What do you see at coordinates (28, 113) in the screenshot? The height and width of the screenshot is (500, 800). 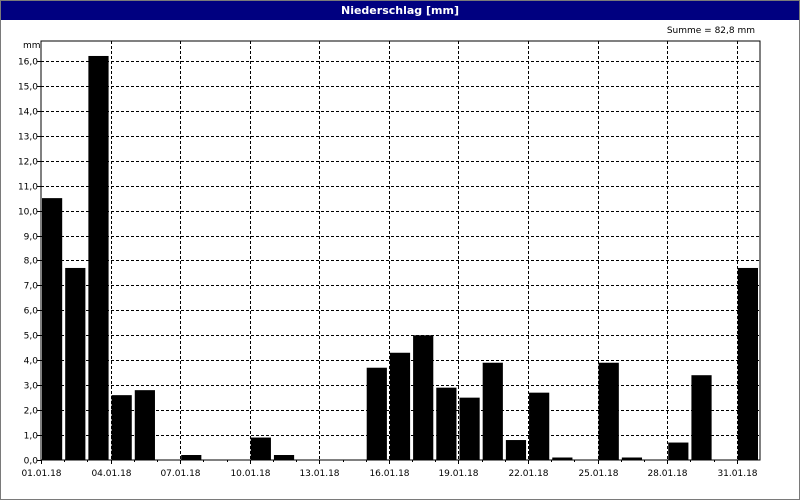 I see `y-tick-label: 14,0` at bounding box center [28, 113].